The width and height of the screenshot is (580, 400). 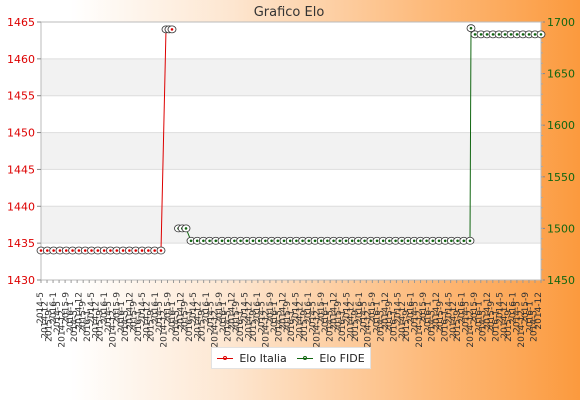 What do you see at coordinates (291, 151) in the screenshot?
I see `grid-band` at bounding box center [291, 151].